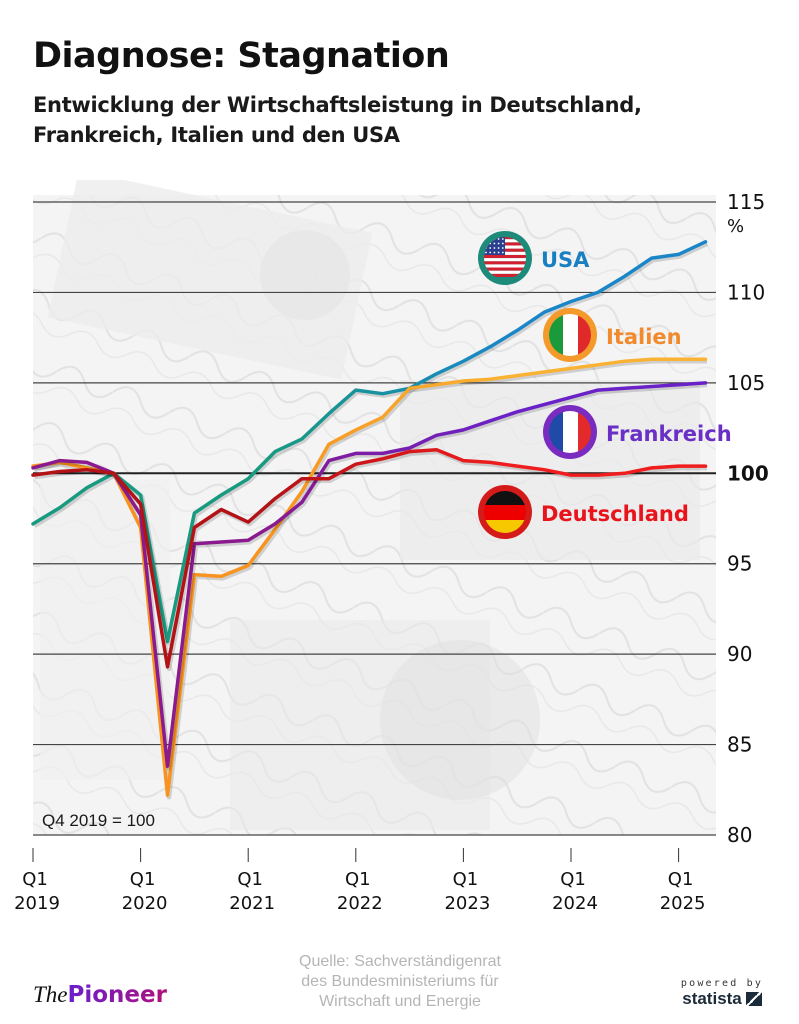  I want to click on label-italien: Italien, so click(612, 335).